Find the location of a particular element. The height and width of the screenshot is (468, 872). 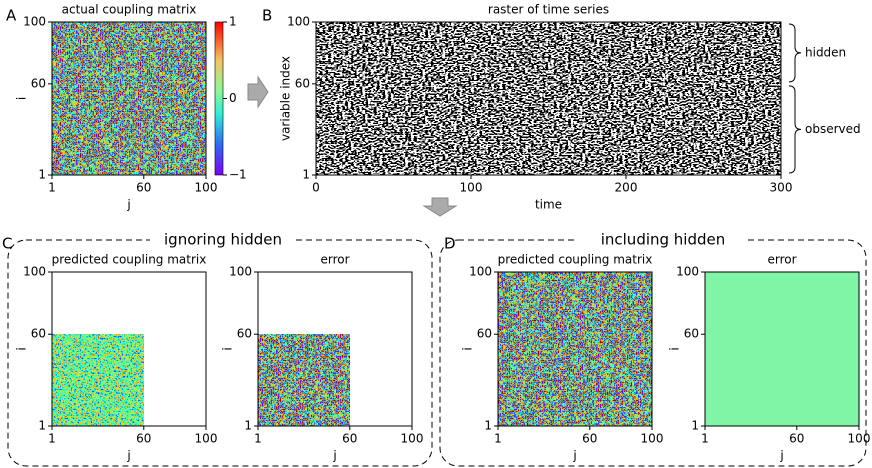

y-axis-label: variable index is located at coordinates (286, 98).